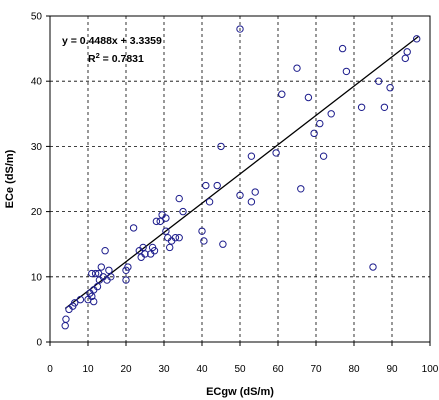 The image size is (439, 400). I want to click on y-tick-label: 10, so click(37, 277).